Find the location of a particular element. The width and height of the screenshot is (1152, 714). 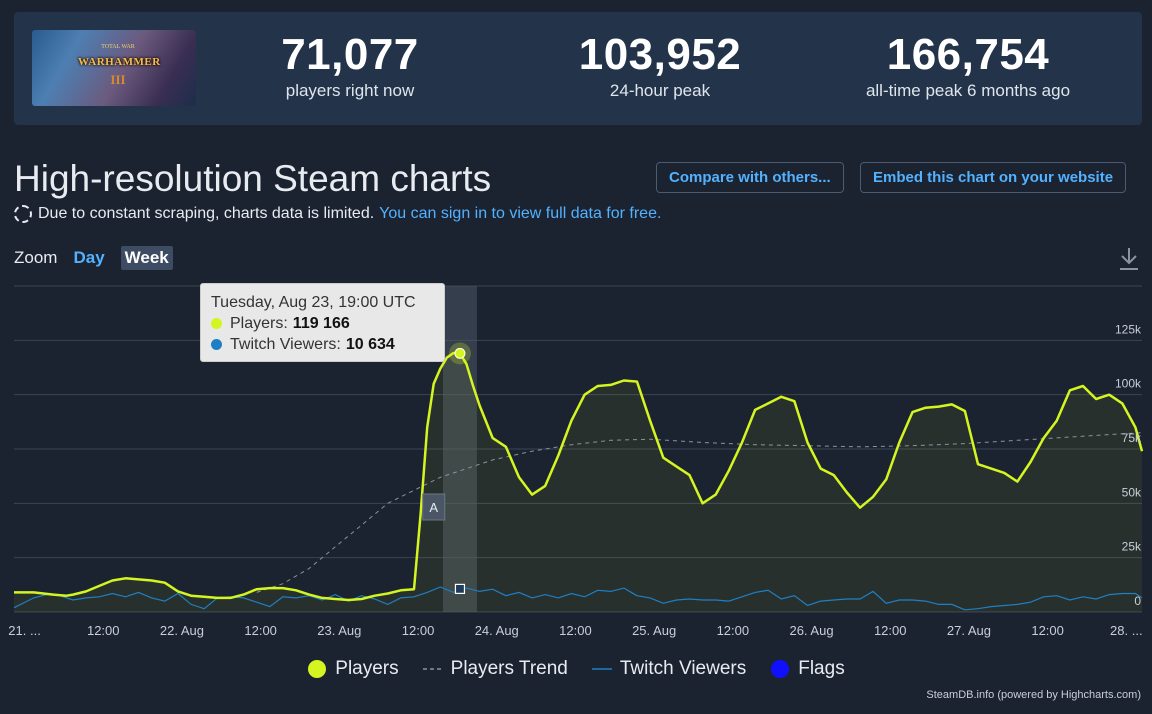

x-tick-label: 23. Aug is located at coordinates (339, 630).